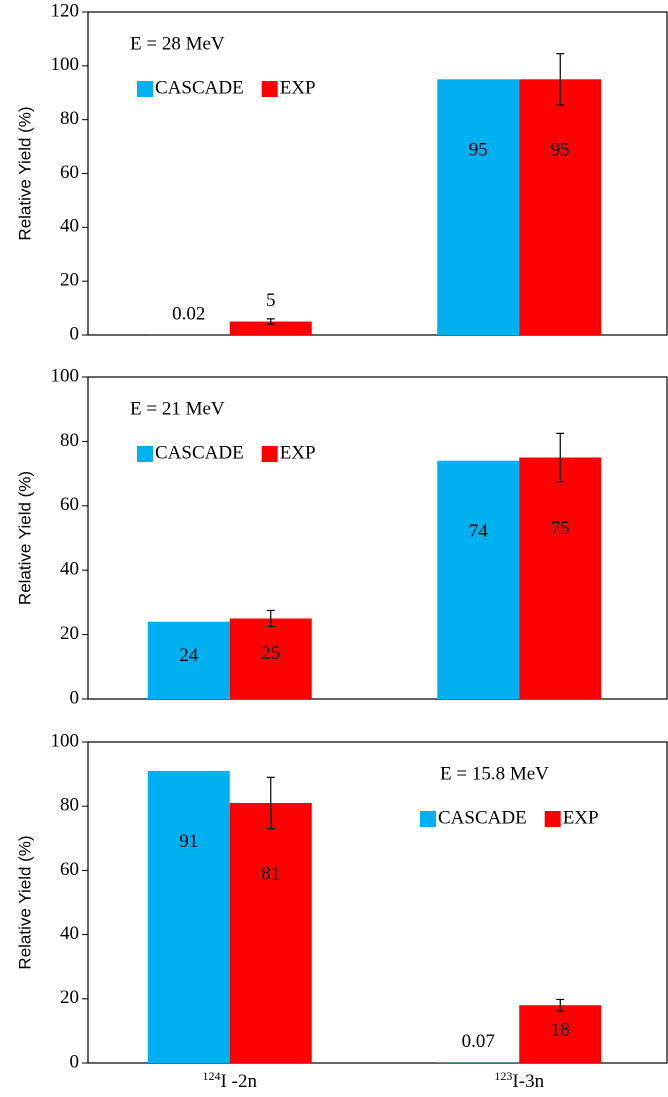 This screenshot has height=1097, width=668. Describe the element at coordinates (65, 10) in the screenshot. I see `y-tick-label: 120` at that location.